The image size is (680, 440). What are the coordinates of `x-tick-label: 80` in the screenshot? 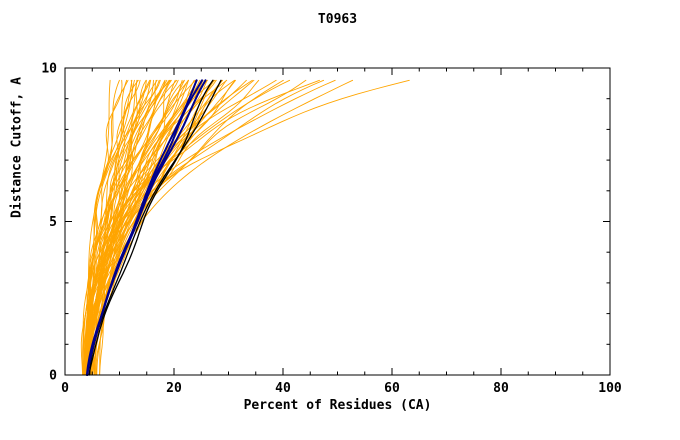 It's located at (501, 388).